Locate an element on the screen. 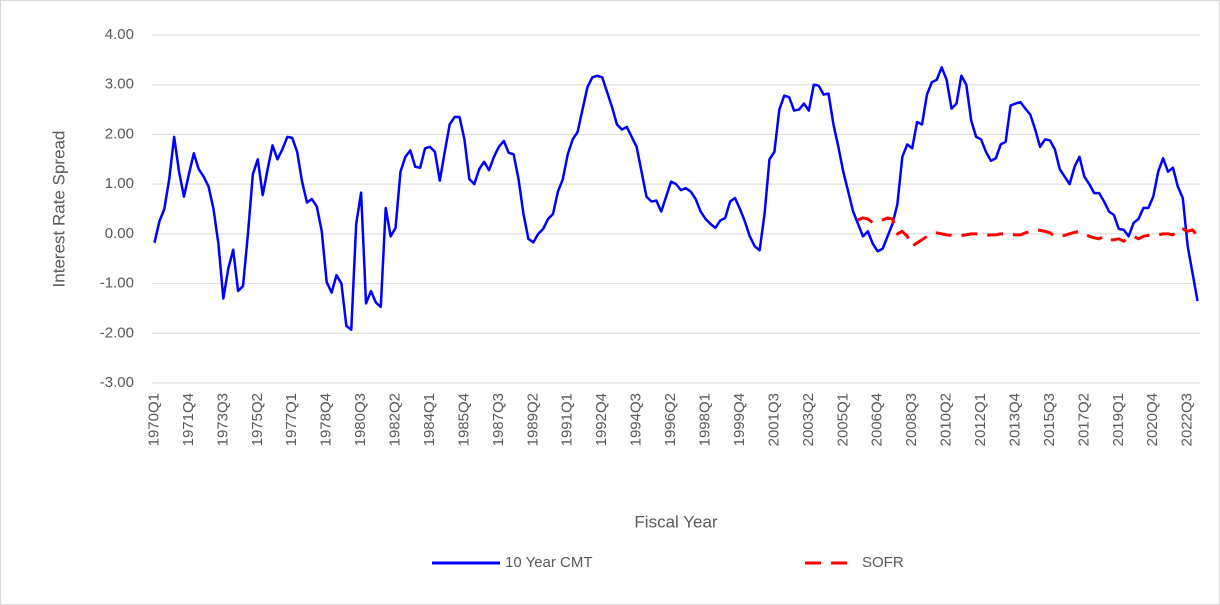 This screenshot has height=605, width=1220. x-tick-label: 1973Q3 is located at coordinates (222, 419).